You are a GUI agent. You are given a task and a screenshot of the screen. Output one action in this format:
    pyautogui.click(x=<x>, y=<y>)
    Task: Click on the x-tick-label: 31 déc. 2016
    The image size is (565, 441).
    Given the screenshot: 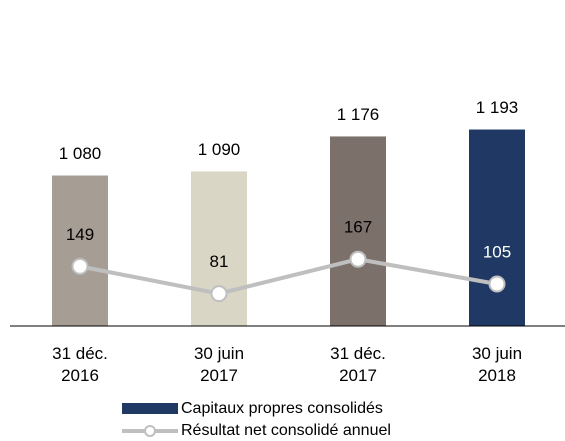 What is the action you would take?
    pyautogui.click(x=80, y=364)
    